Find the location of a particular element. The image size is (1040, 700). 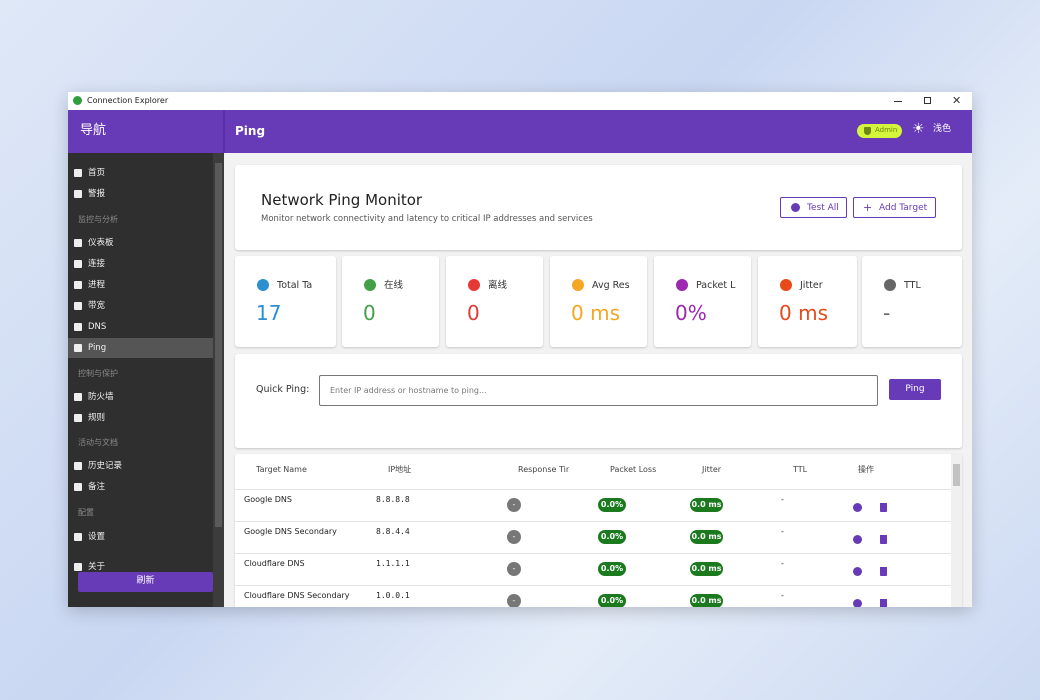

sidebar-title: 导航 is located at coordinates (93, 130).